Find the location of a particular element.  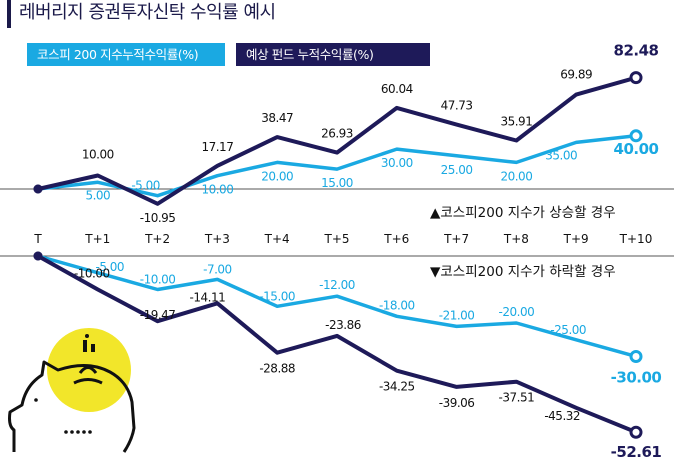

x-tick-label: T+10 is located at coordinates (636, 239).